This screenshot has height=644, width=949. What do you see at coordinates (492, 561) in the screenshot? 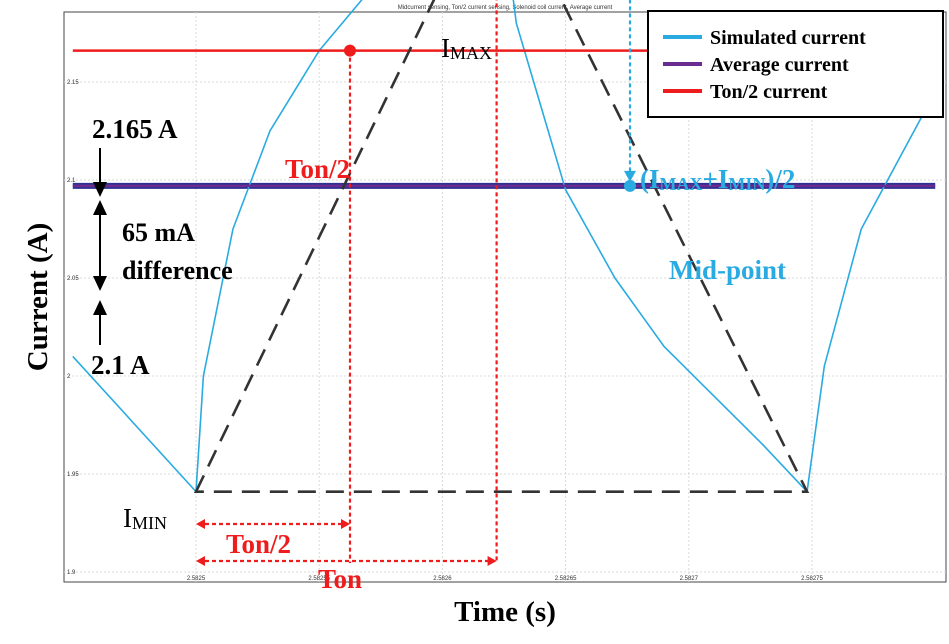
I see `ton-span-arrow-right` at bounding box center [492, 561].